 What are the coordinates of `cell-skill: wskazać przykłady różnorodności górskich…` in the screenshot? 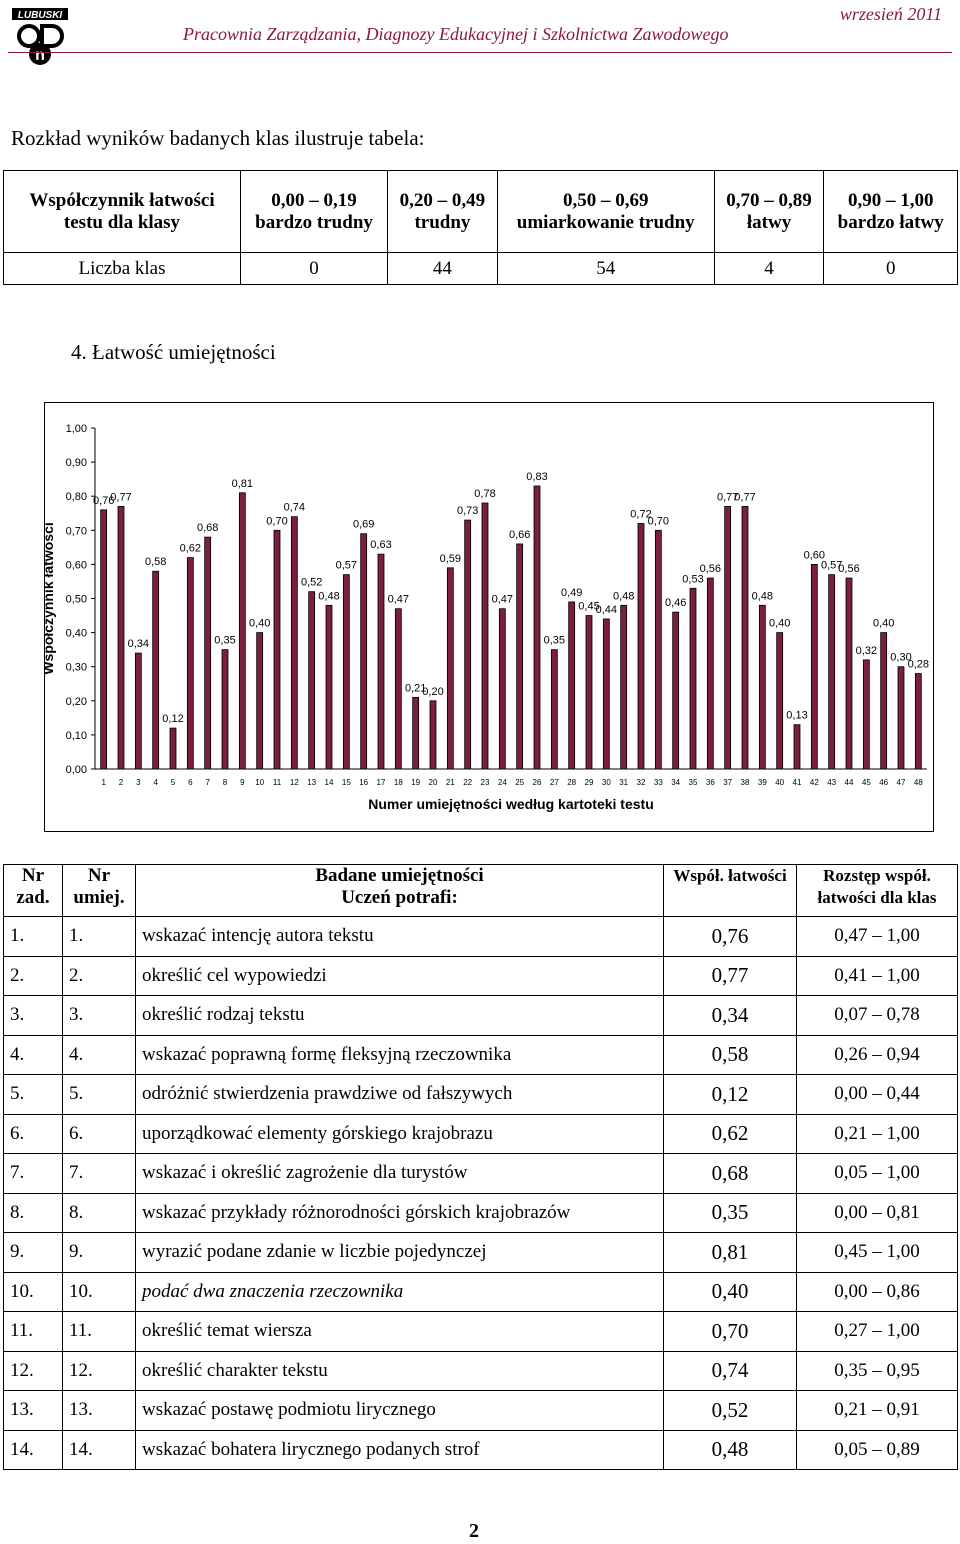 It's located at (399, 1212).